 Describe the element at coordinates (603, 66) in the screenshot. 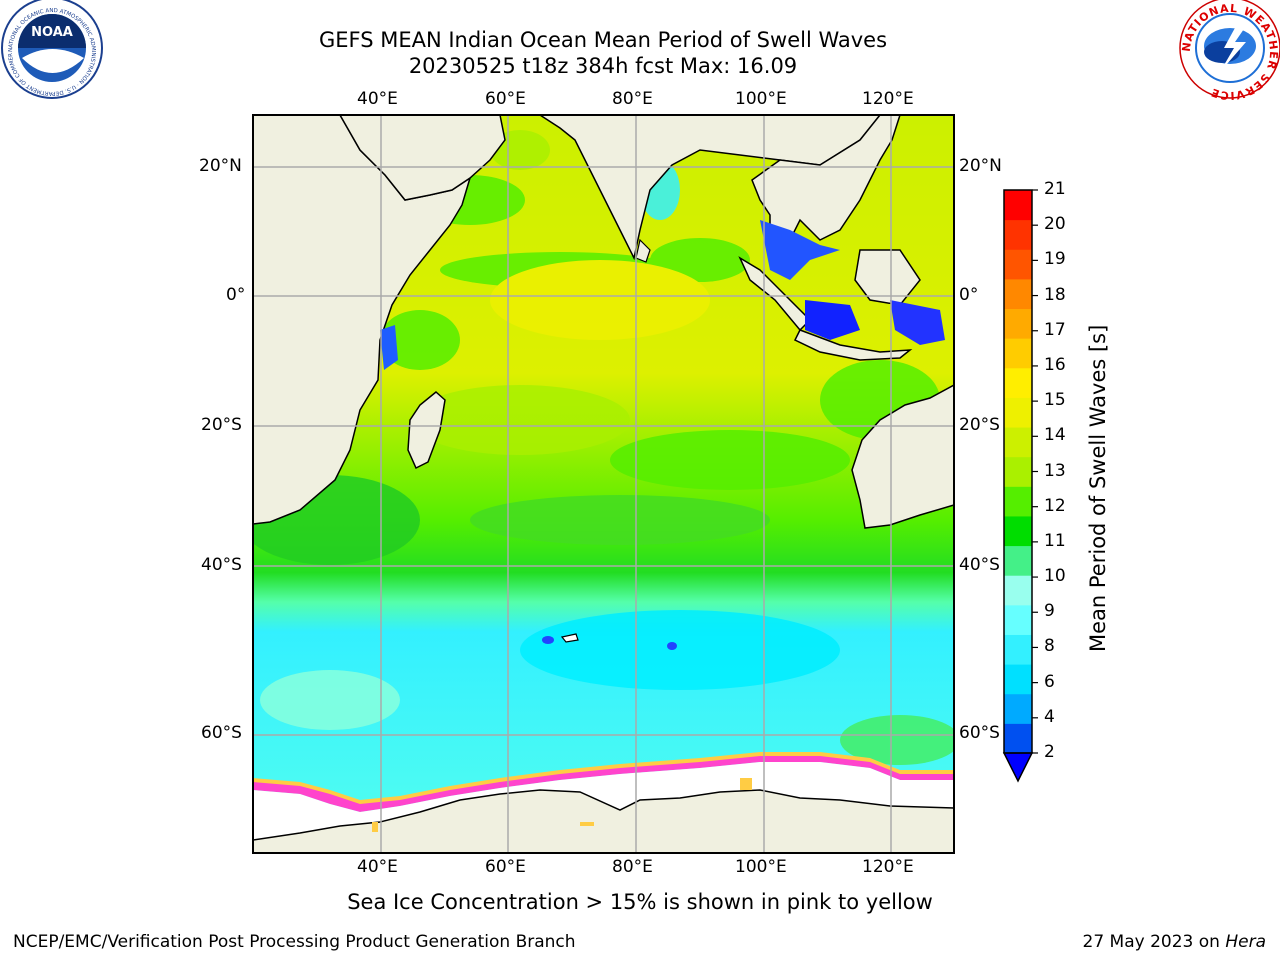

I see `map-subtitle: 20230525 t18z 384h fcst Max: 16.09` at that location.